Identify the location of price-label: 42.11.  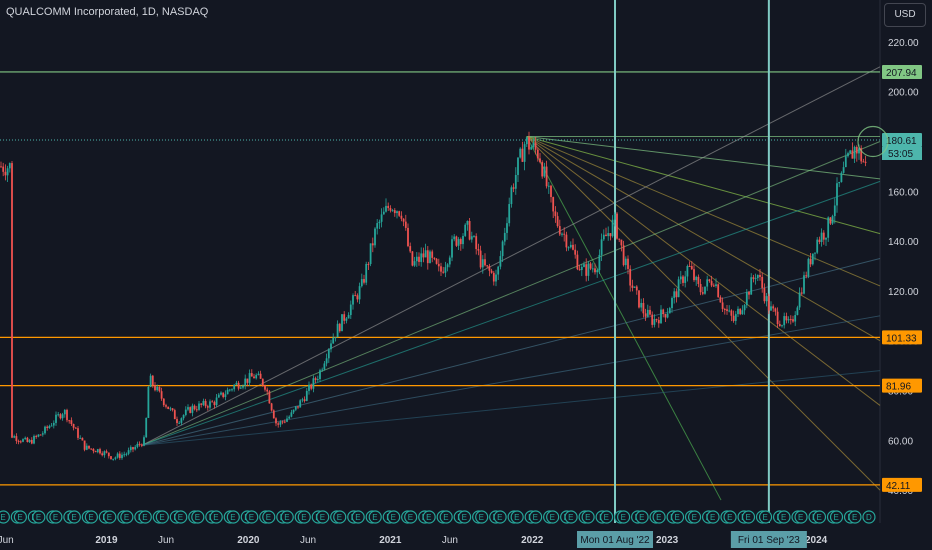
(898, 486).